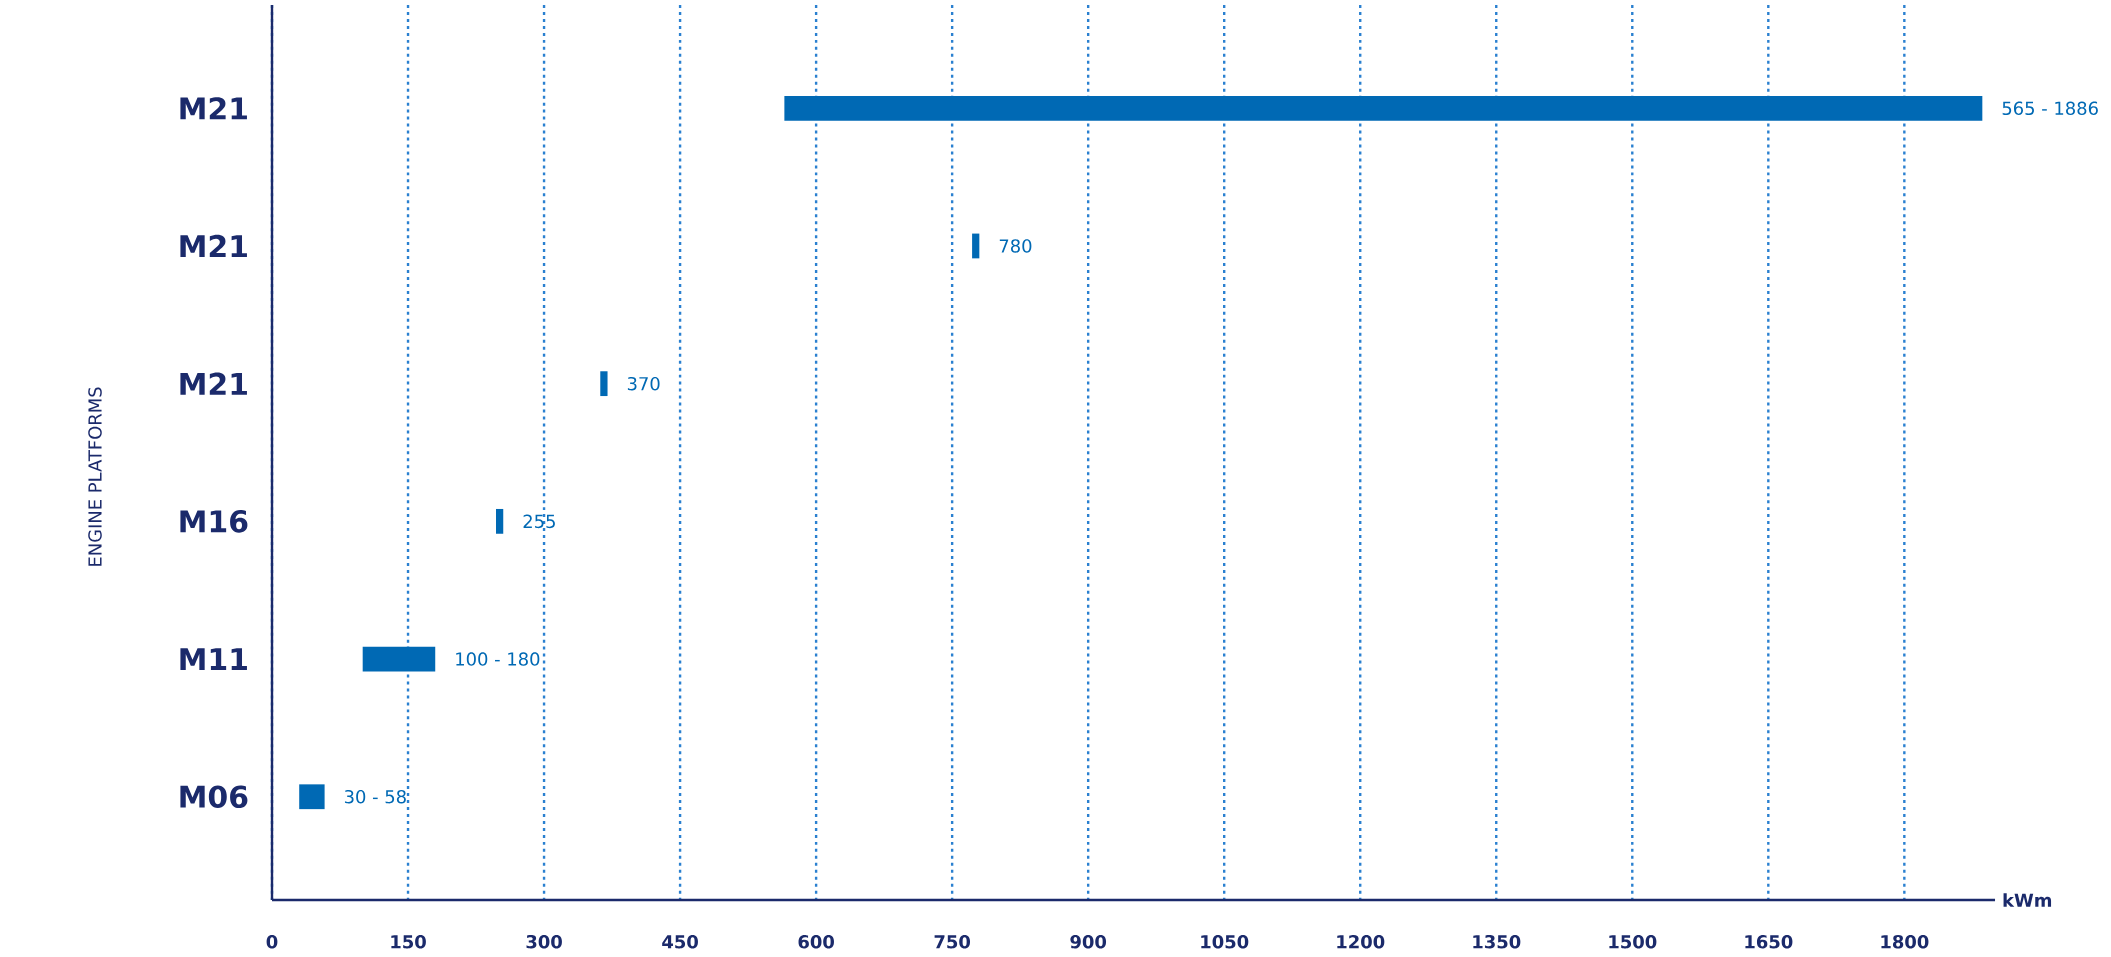 Image resolution: width=2111 pixels, height=957 pixels. Describe the element at coordinates (816, 941) in the screenshot. I see `x-tick-label: 600` at that location.